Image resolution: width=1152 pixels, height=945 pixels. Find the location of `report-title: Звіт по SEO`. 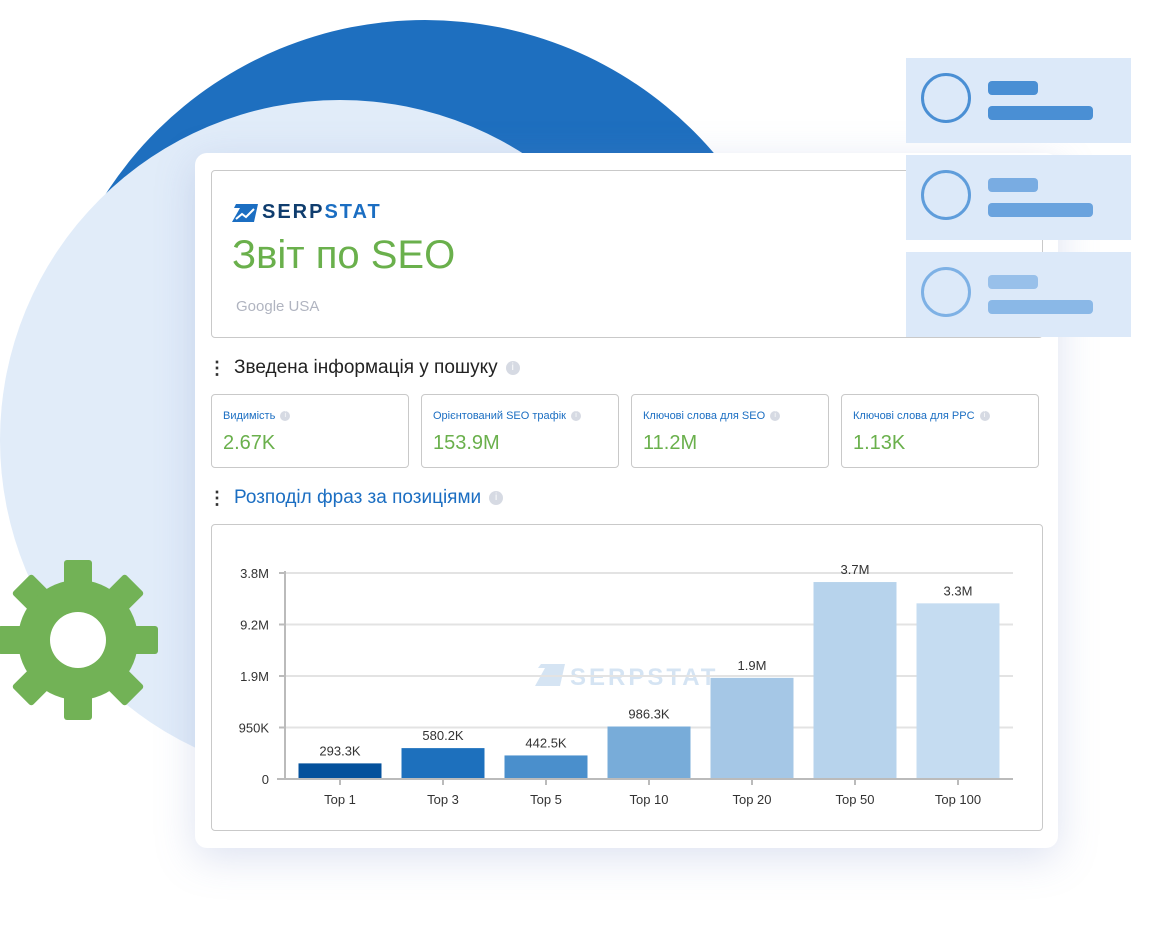

report-title: Звіт по SEO is located at coordinates (344, 255).